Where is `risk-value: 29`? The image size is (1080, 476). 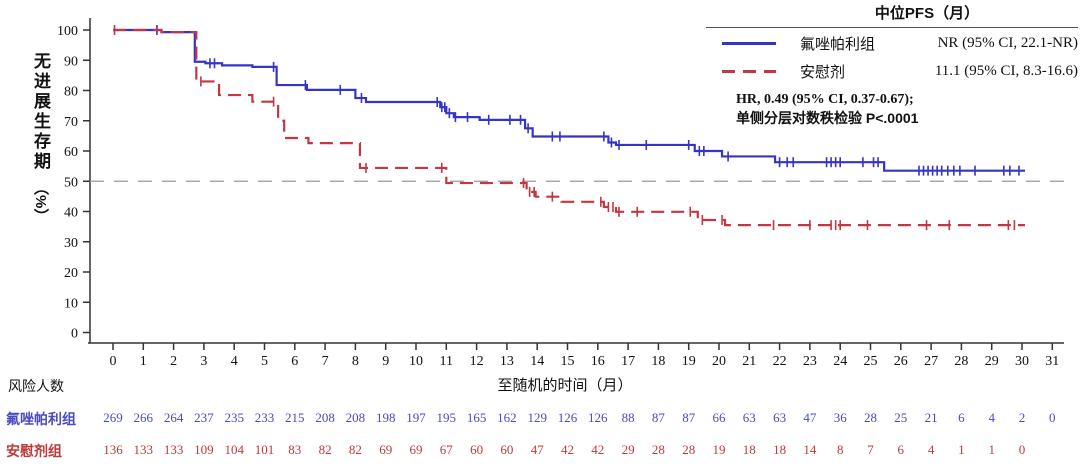 risk-value: 29 is located at coordinates (628, 449).